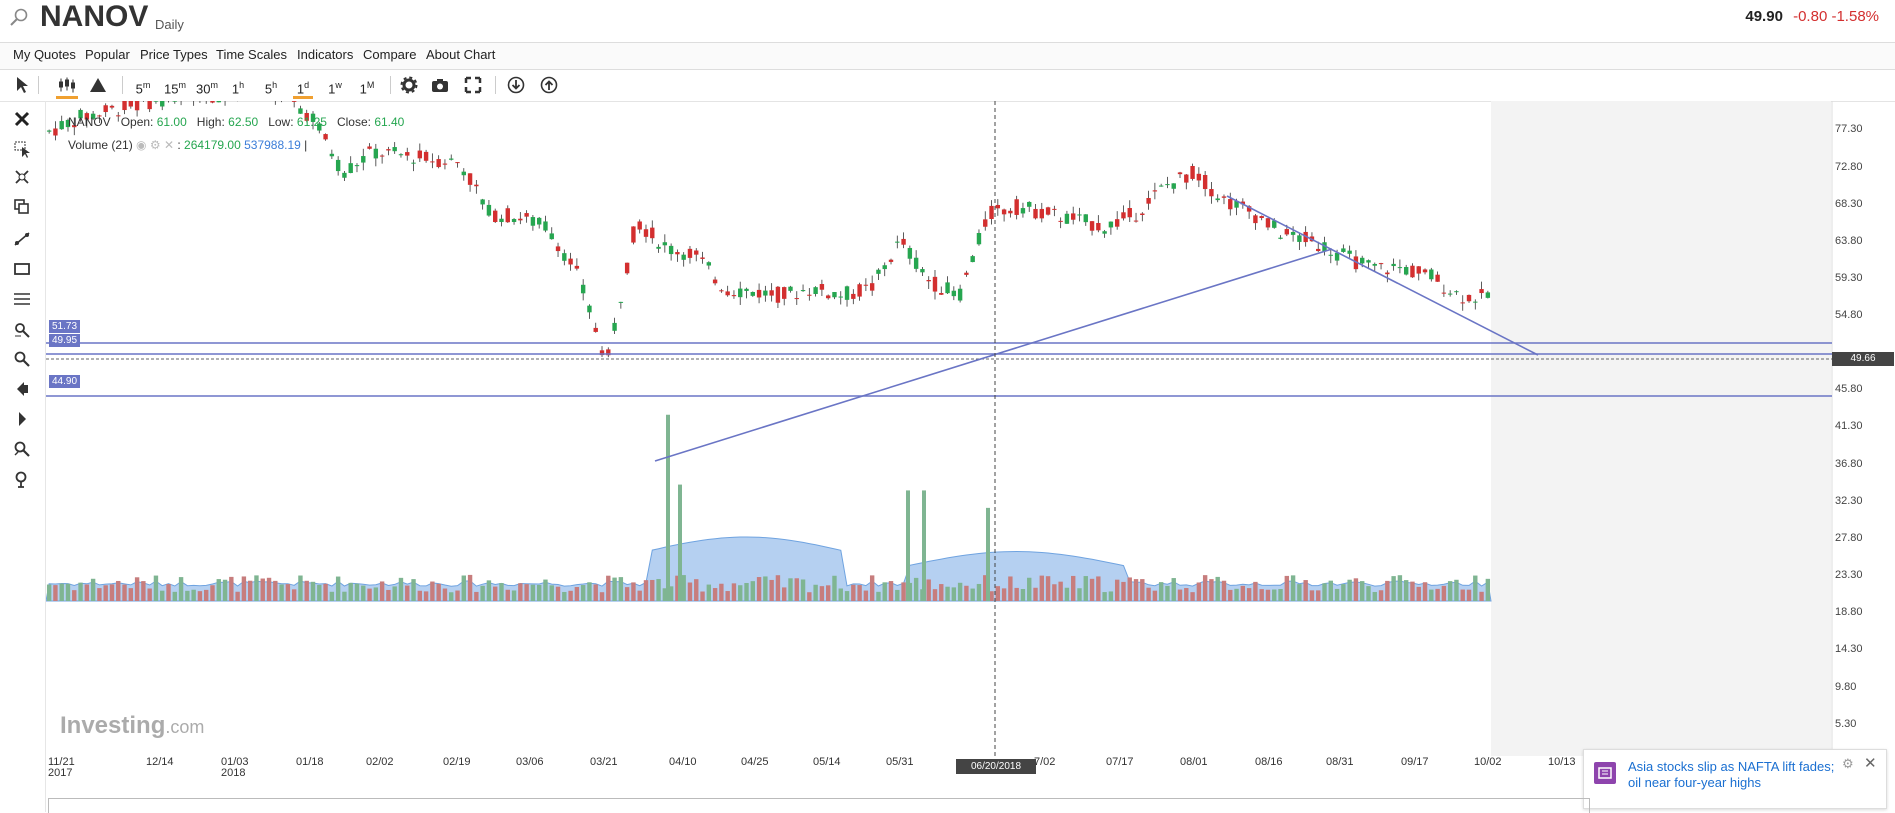 The image size is (1895, 813). Describe the element at coordinates (22, 299) in the screenshot. I see `horizontal-lines-tool-icon` at that location.